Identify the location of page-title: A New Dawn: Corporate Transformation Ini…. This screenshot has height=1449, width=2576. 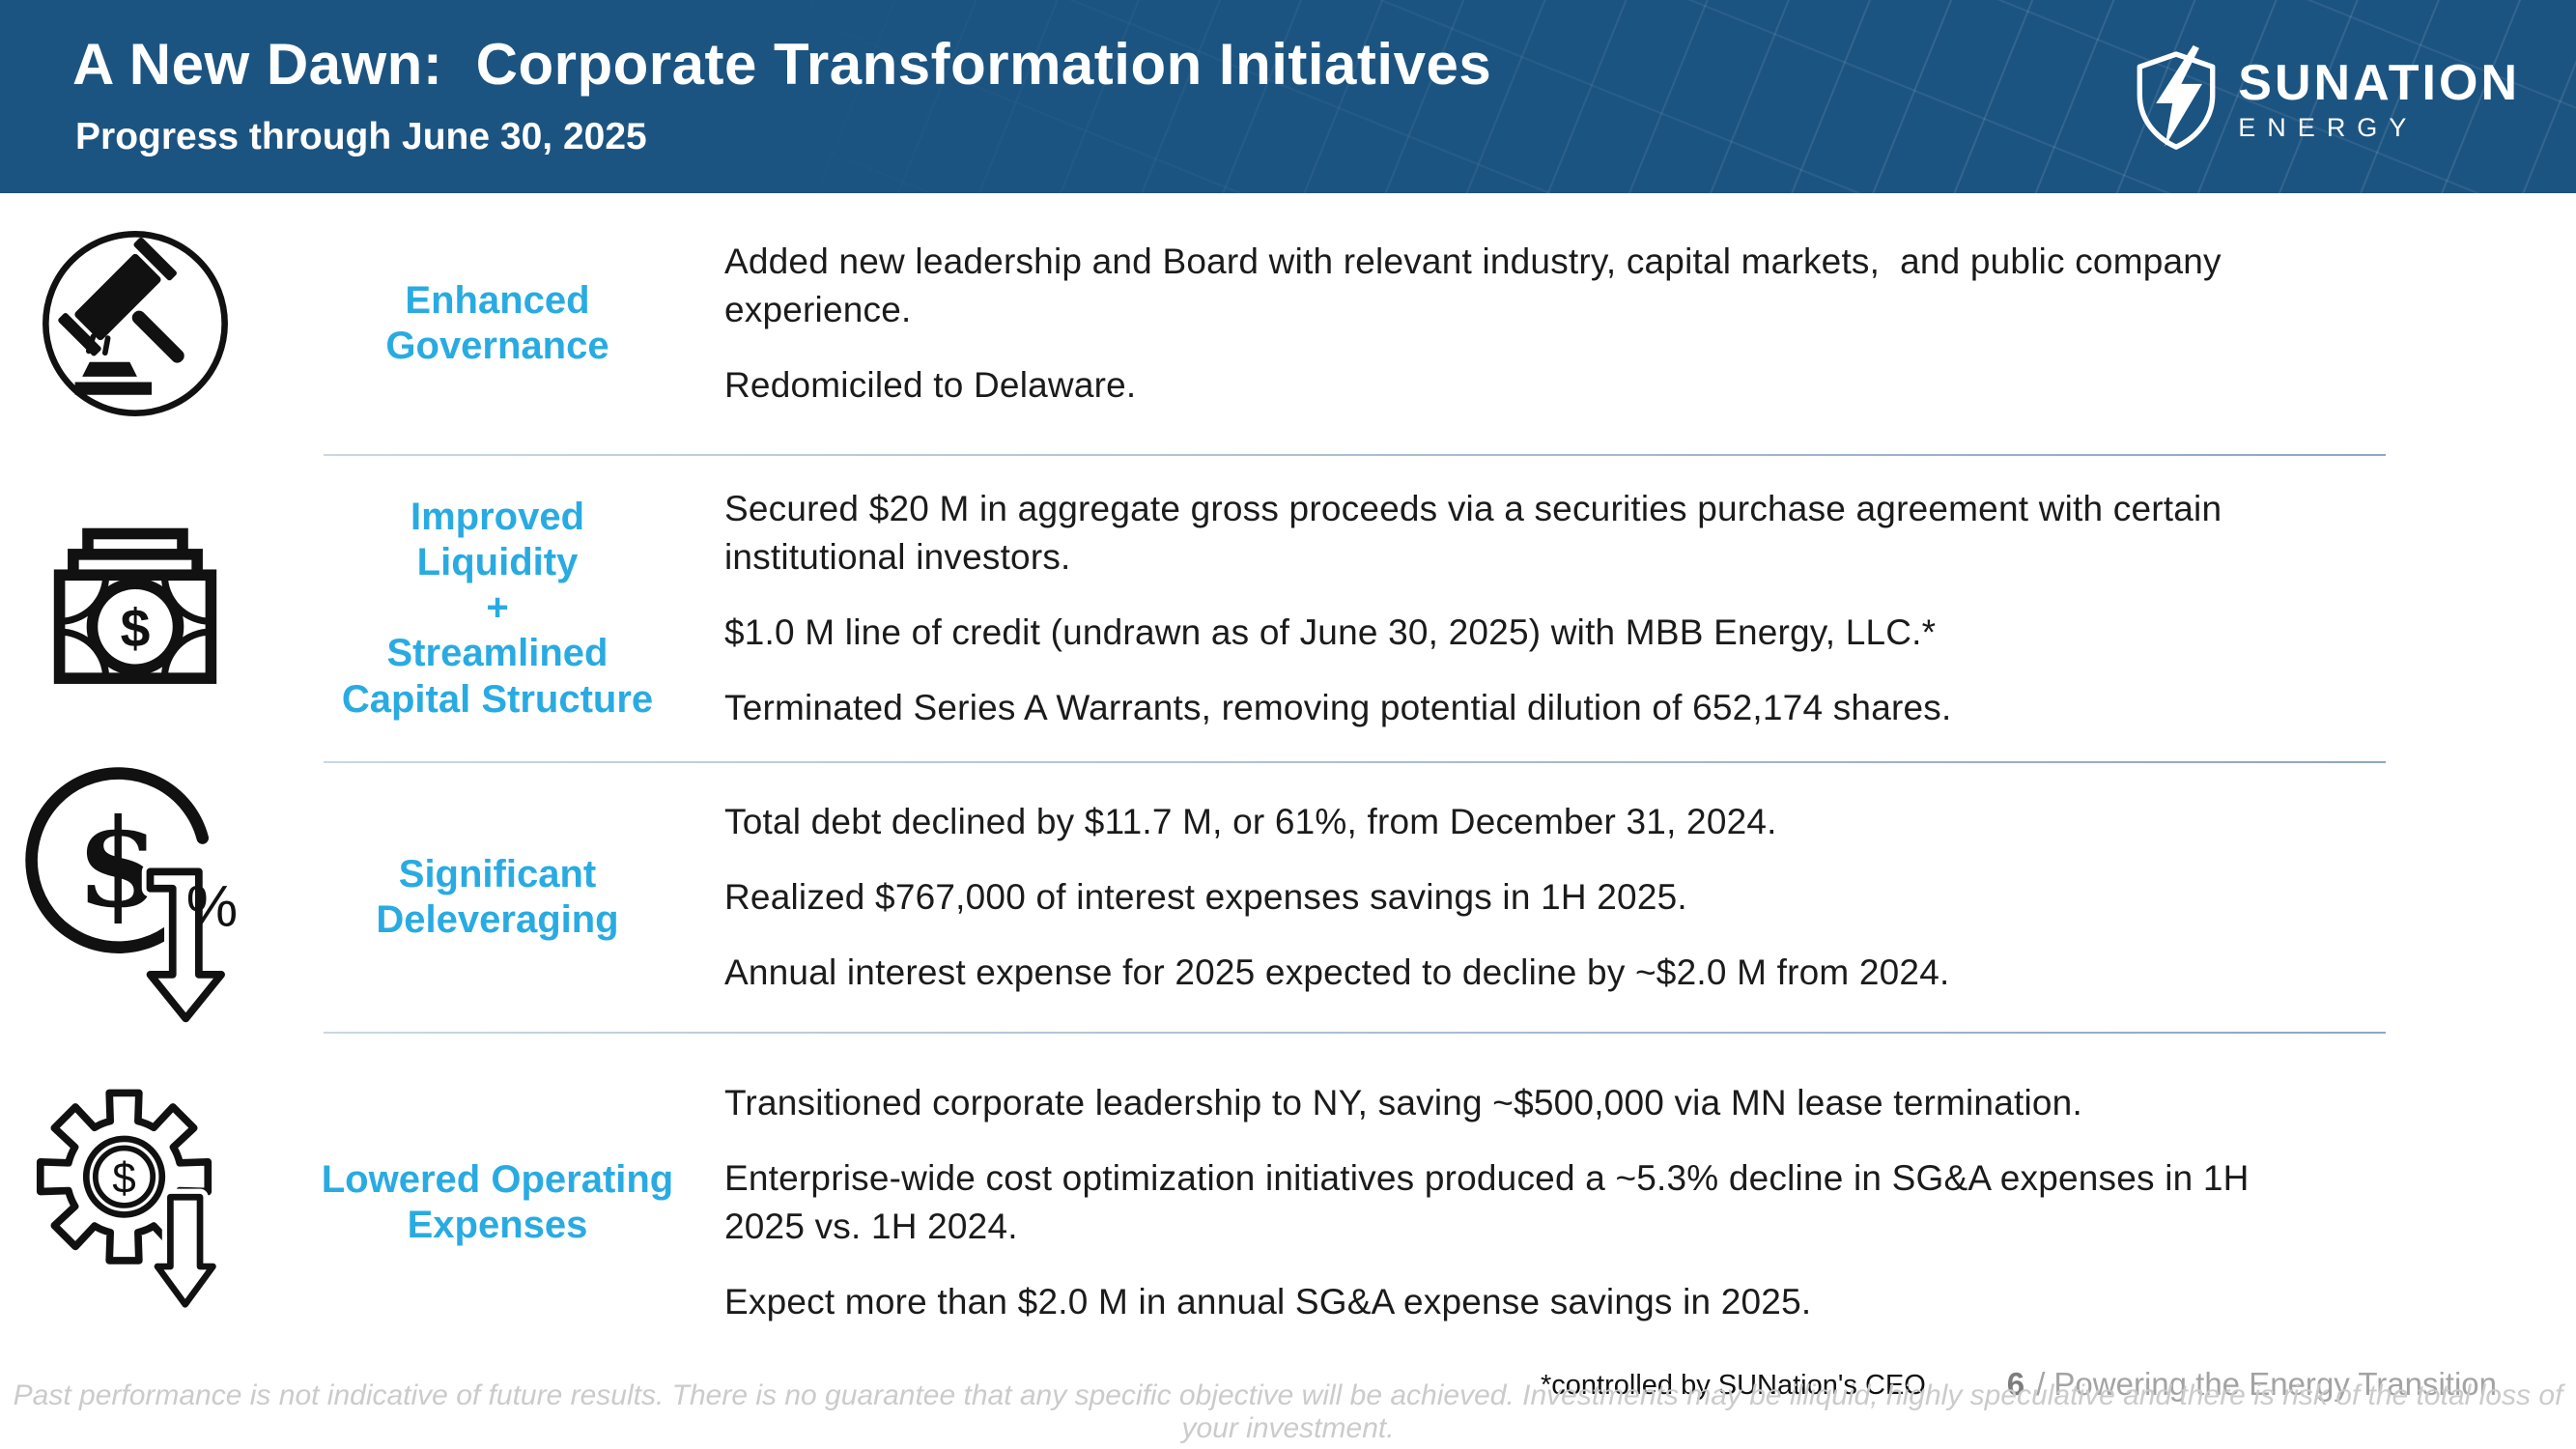
(782, 64).